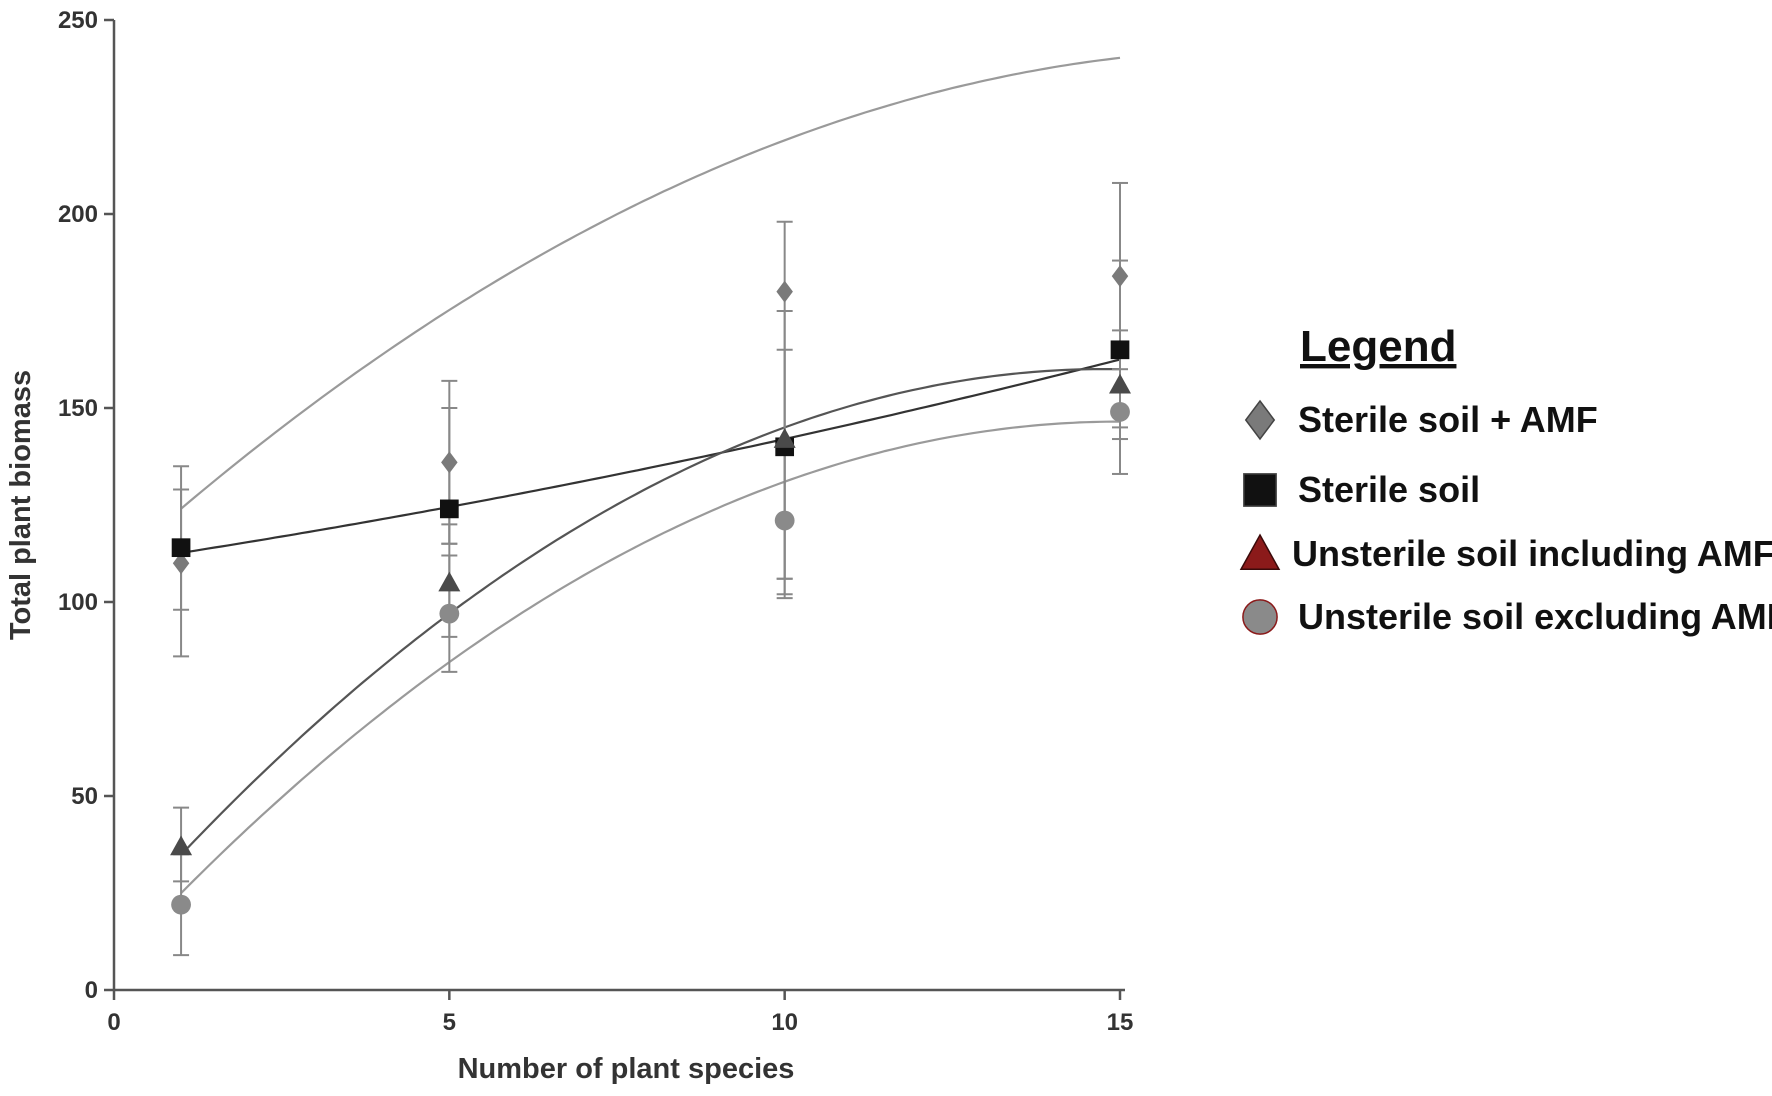 The image size is (1772, 1096). I want to click on legend-item: Unsterile soil including AMF, so click(1505, 553).